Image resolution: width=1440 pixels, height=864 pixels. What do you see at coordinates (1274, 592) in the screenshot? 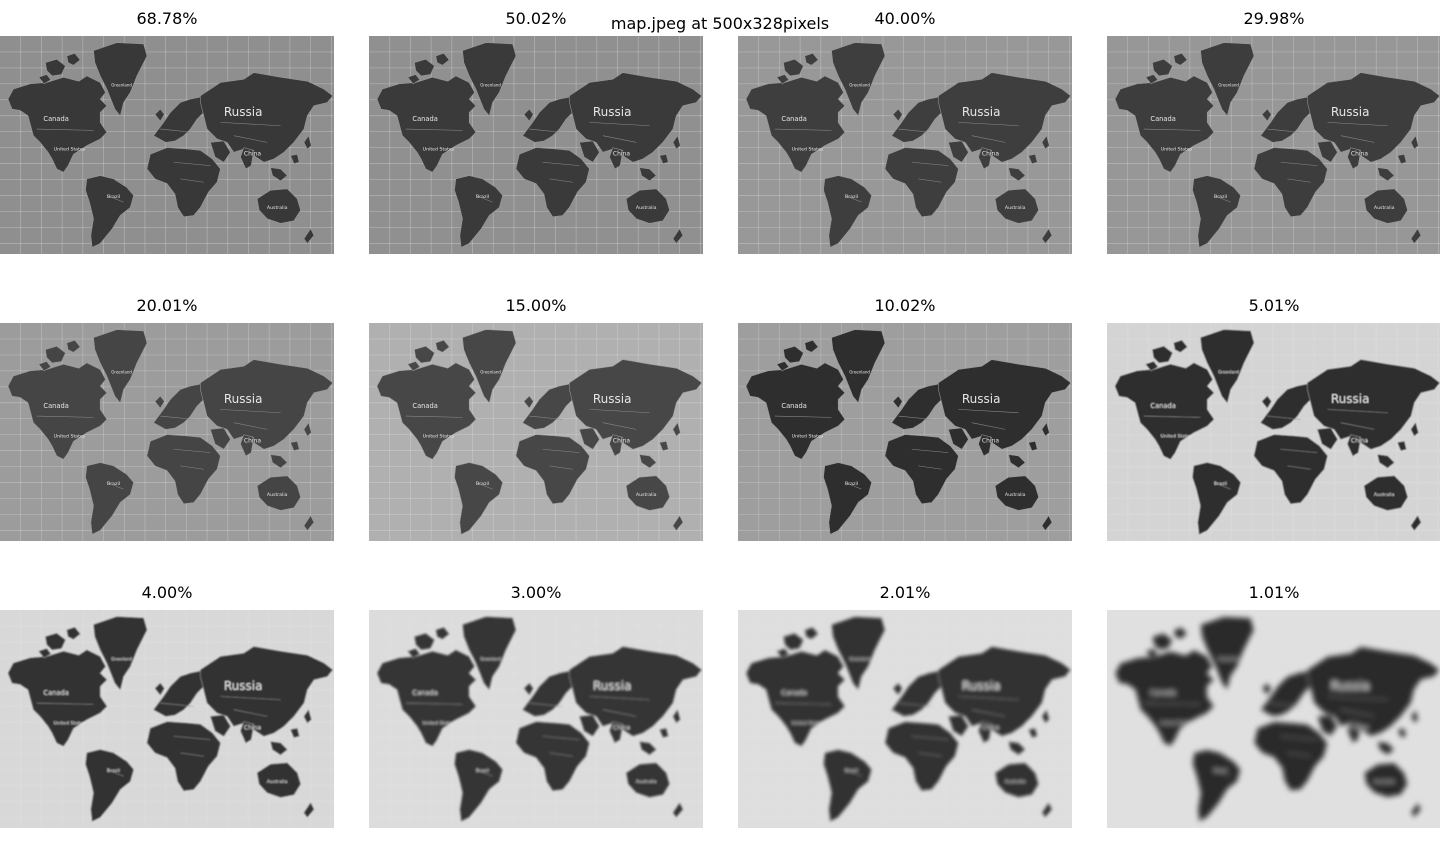
I see `panel-title: 1.01%` at bounding box center [1274, 592].